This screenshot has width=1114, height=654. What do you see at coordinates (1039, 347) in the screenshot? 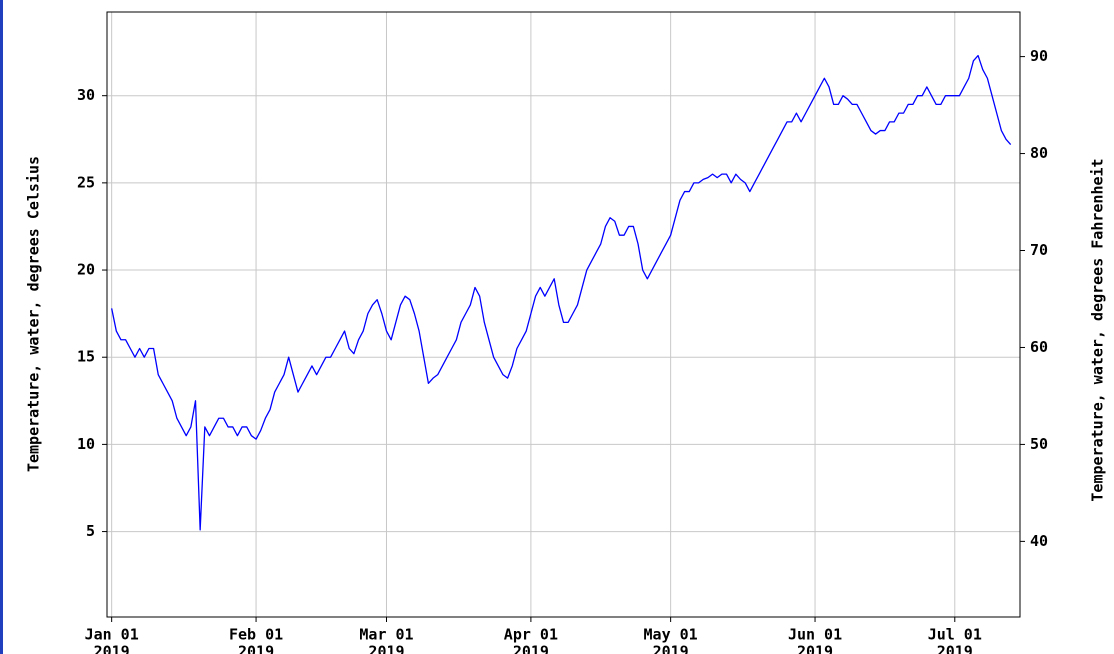
I see `y2-tick-label: 60` at bounding box center [1039, 347].